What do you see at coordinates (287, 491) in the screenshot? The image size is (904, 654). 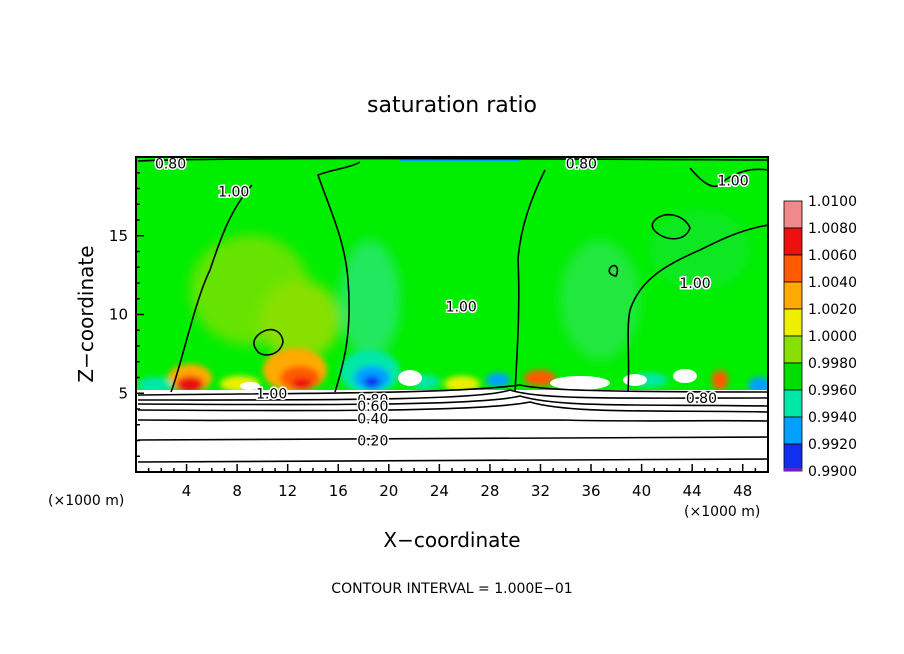 I see `x-tick-label: 12` at bounding box center [287, 491].